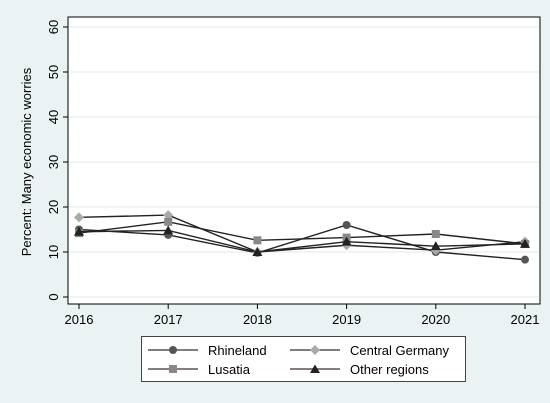 This screenshot has width=550, height=403. I want to click on legend-item-rhineland: Rhineland, so click(207, 350).